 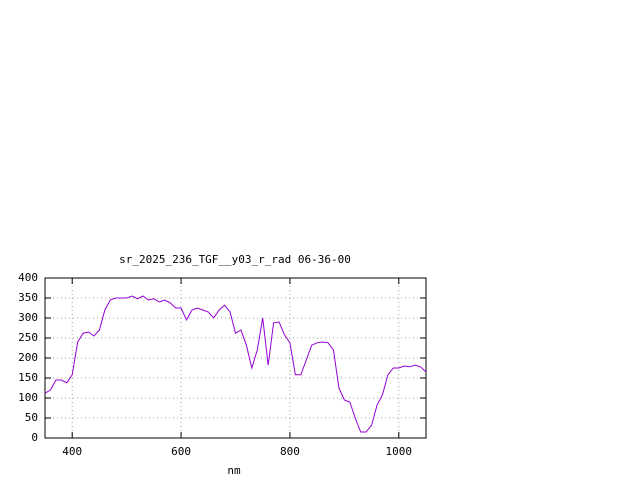 I want to click on y-tick-label: 150, so click(x=28, y=377).